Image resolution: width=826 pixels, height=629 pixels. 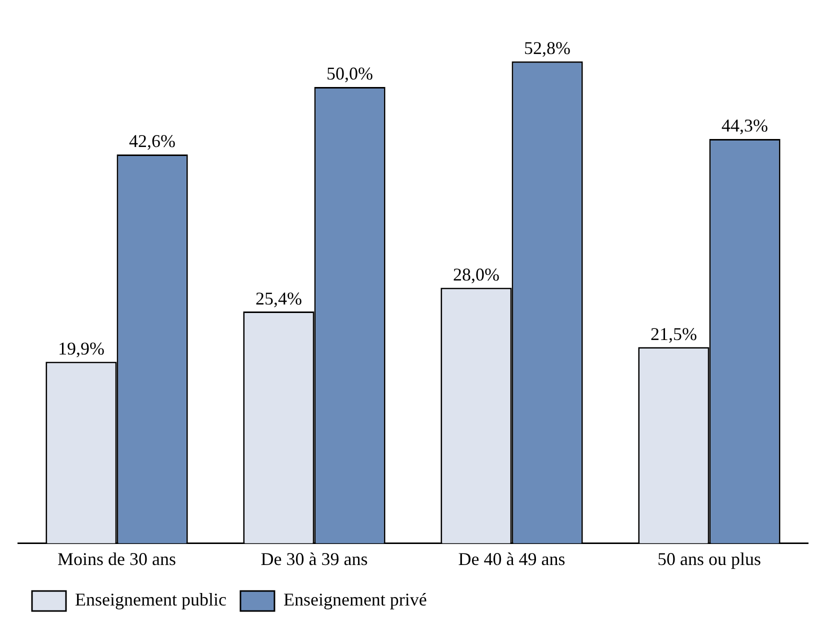 What do you see at coordinates (278, 298) in the screenshot?
I see `data-label: 25,4%` at bounding box center [278, 298].